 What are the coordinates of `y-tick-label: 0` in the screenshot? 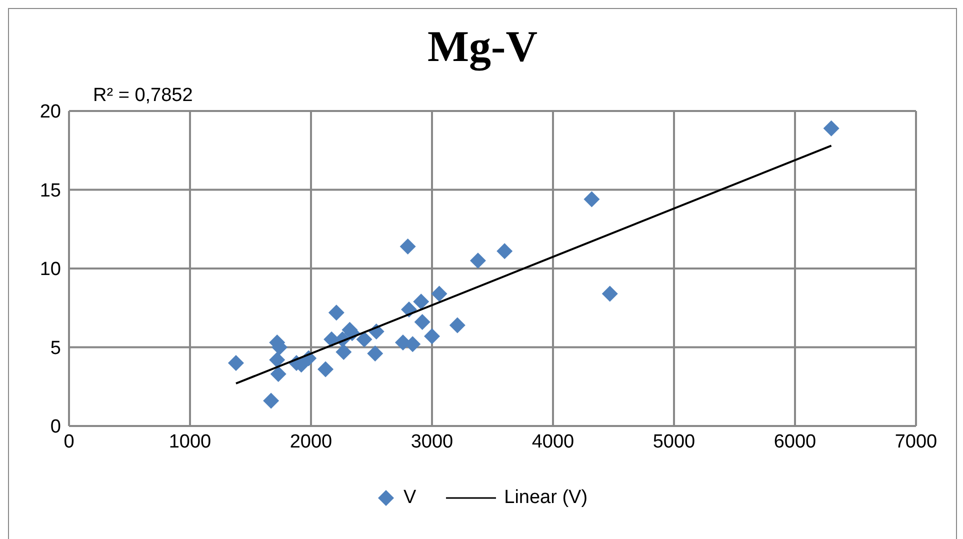 It's located at (55, 427).